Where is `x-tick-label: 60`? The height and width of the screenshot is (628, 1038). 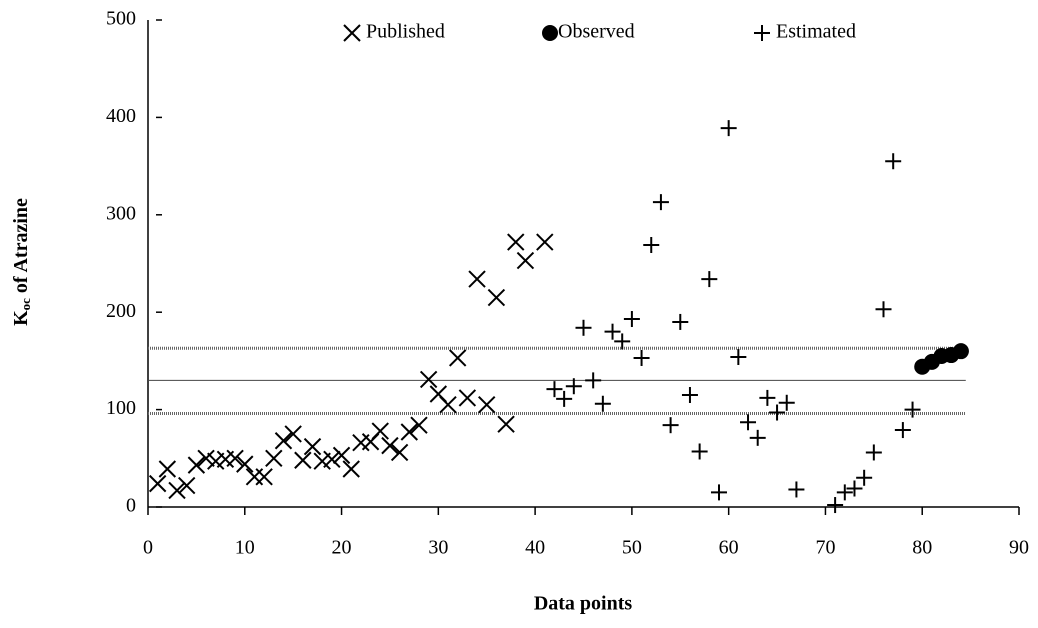
x-tick-label: 60 is located at coordinates (729, 548).